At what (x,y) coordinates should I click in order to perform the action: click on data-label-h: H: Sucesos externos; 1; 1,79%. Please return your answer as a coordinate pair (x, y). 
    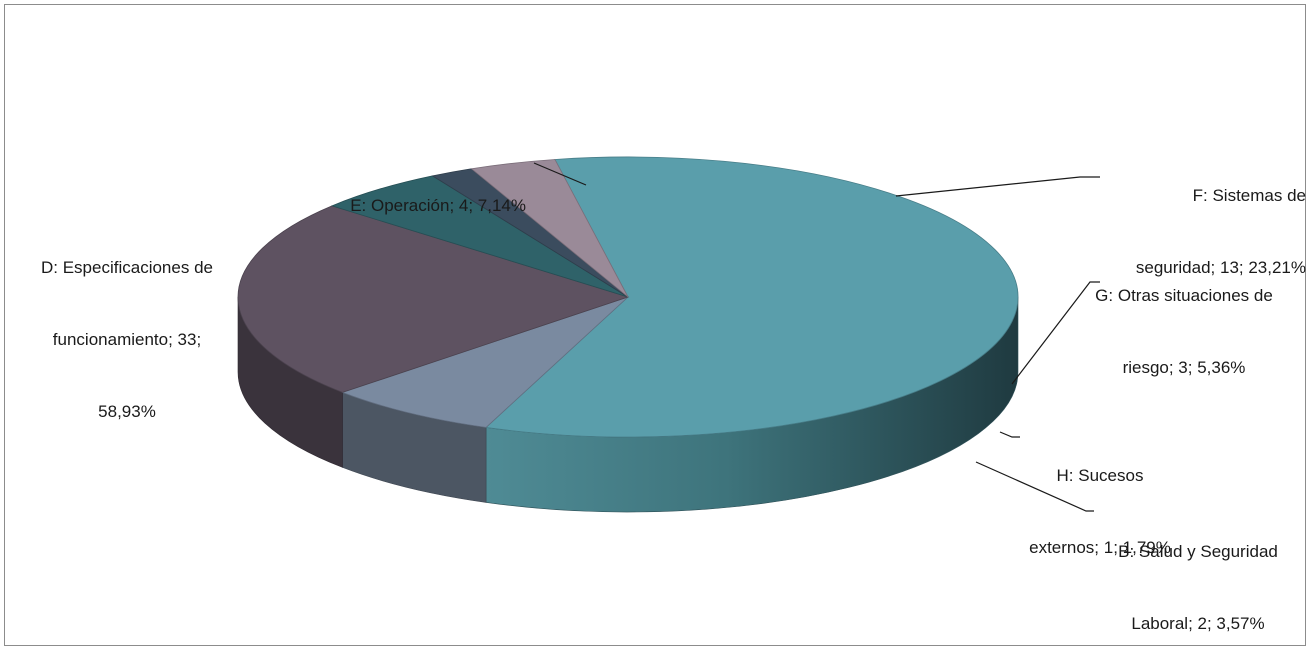
    Looking at the image, I should click on (1100, 511).